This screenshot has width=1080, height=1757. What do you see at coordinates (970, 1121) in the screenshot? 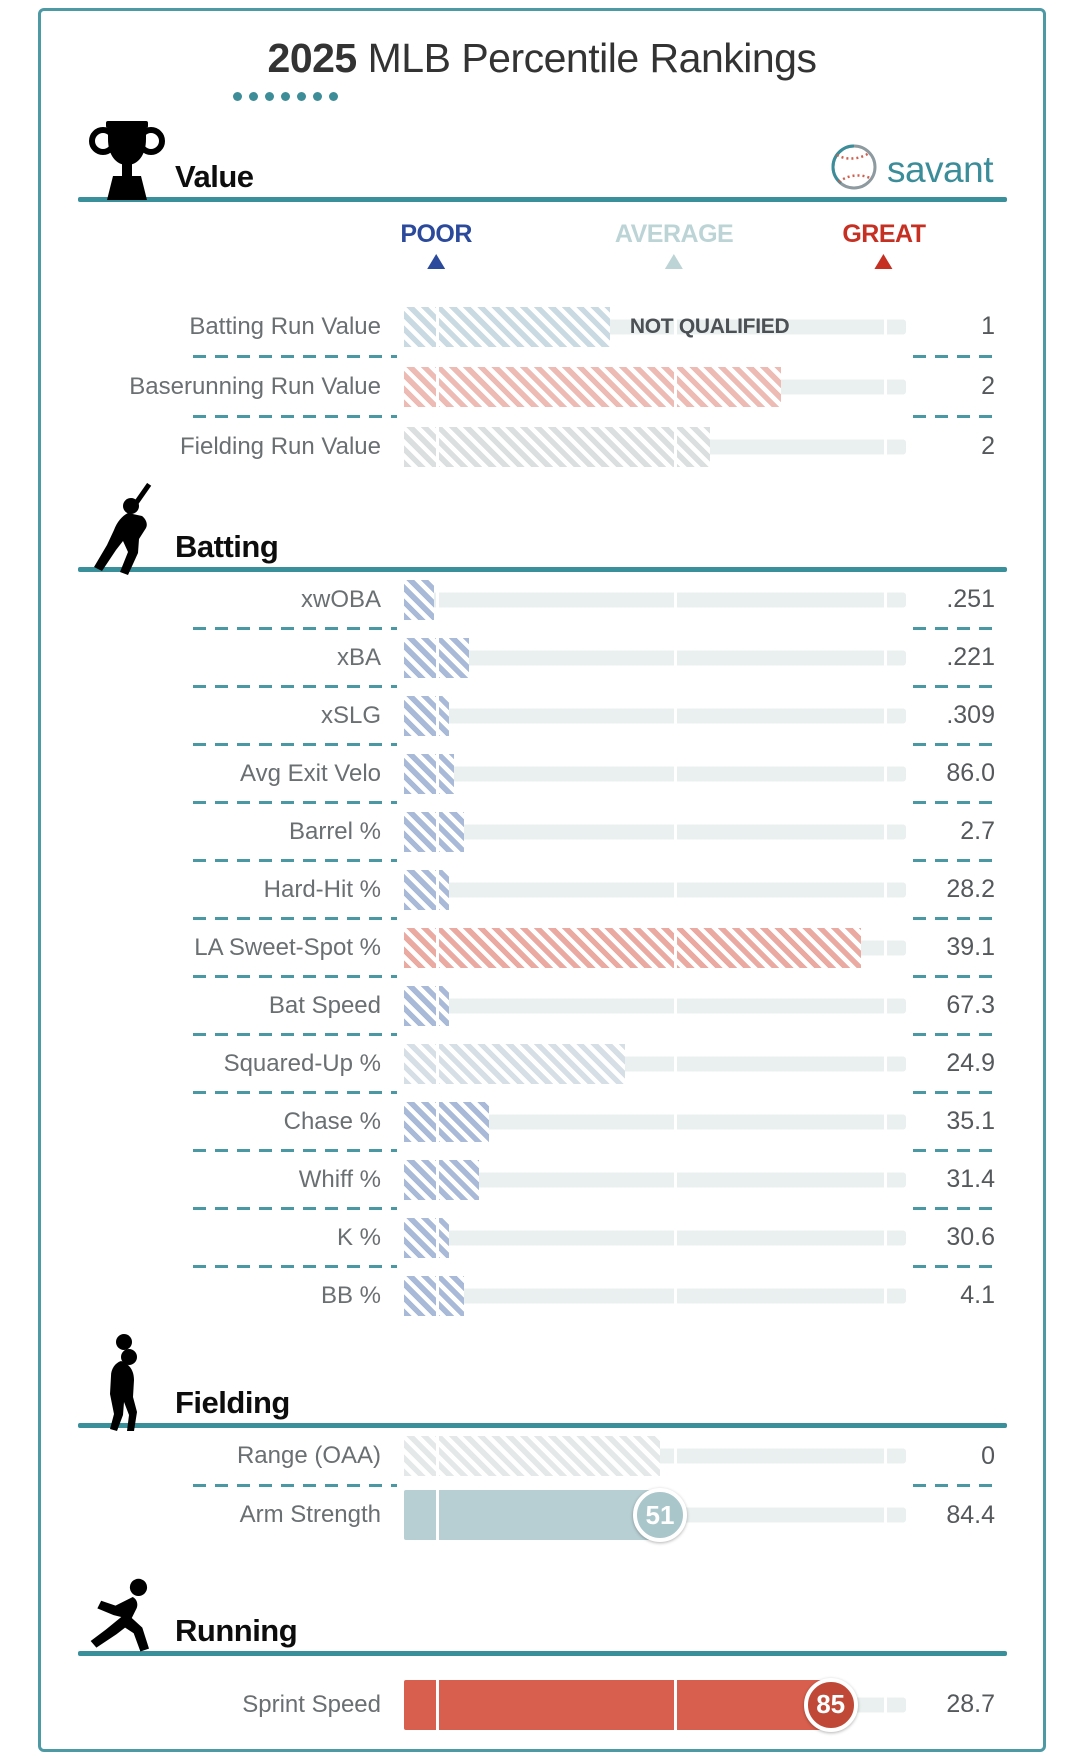
I see `stat-value: 35.1` at bounding box center [970, 1121].